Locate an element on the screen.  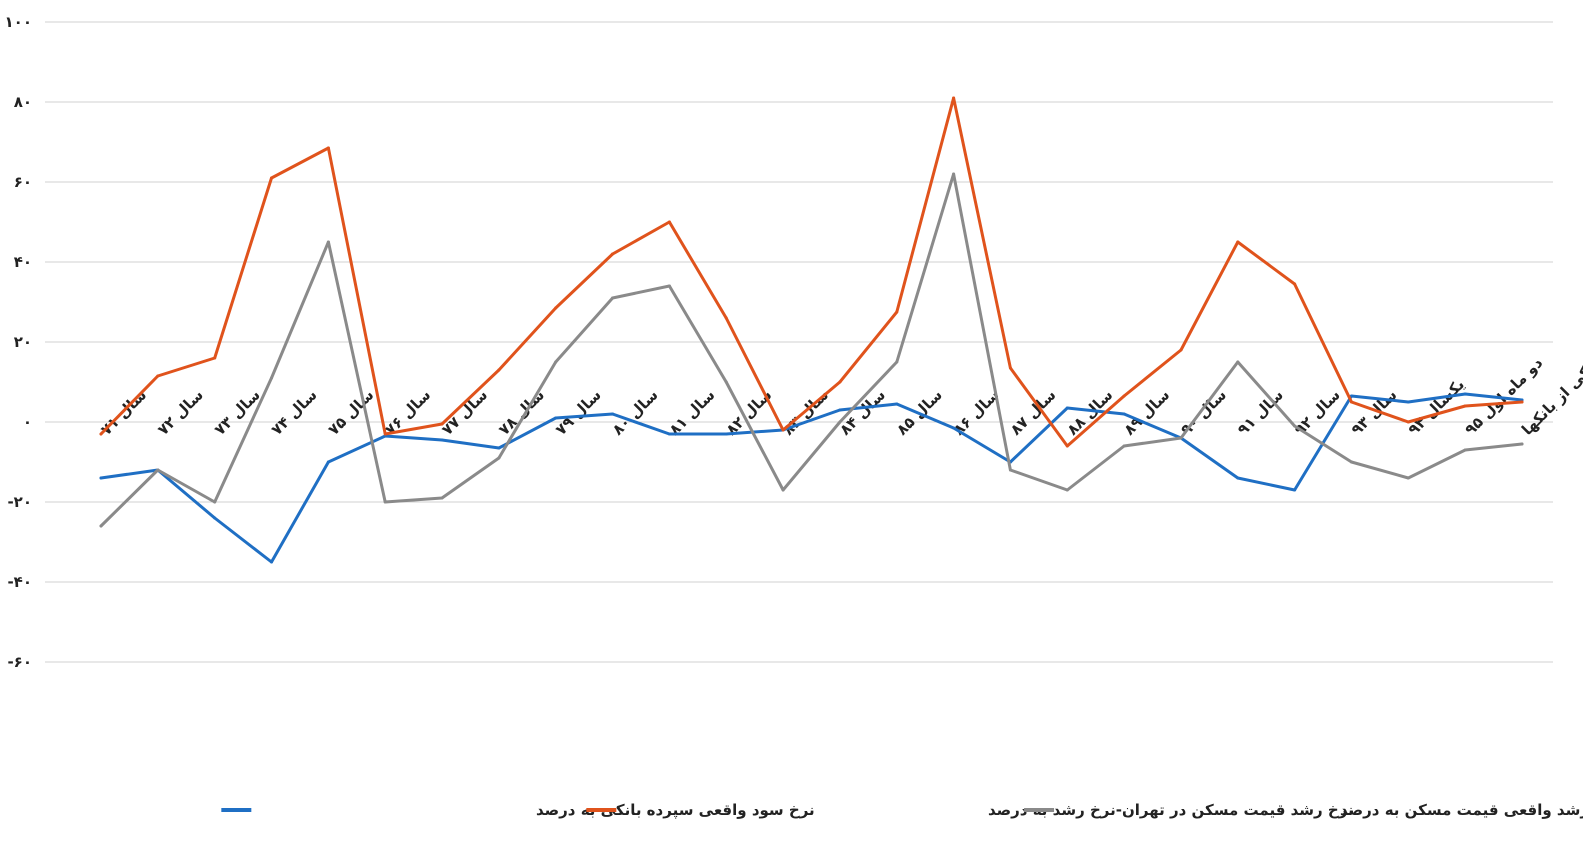
x-tick-label: سال ۸۱ is located at coordinates (692, 412).